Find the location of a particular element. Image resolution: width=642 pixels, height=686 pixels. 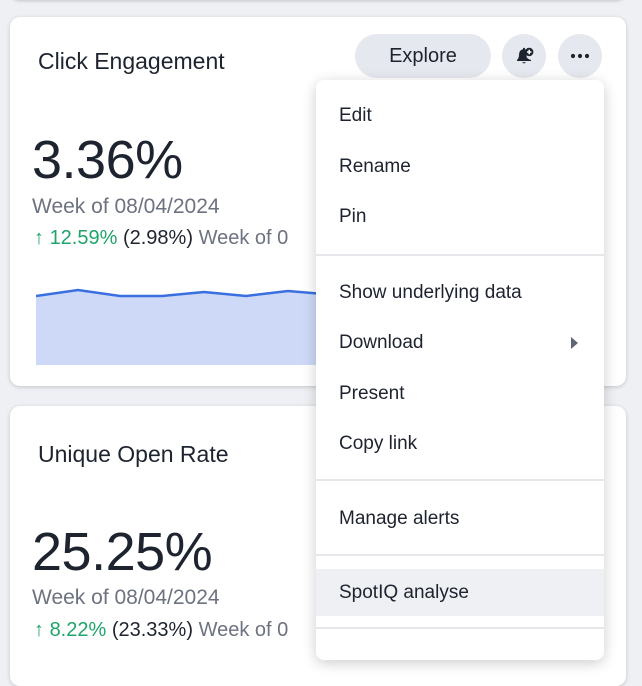

change-percent: 12.59% is located at coordinates (83, 238).